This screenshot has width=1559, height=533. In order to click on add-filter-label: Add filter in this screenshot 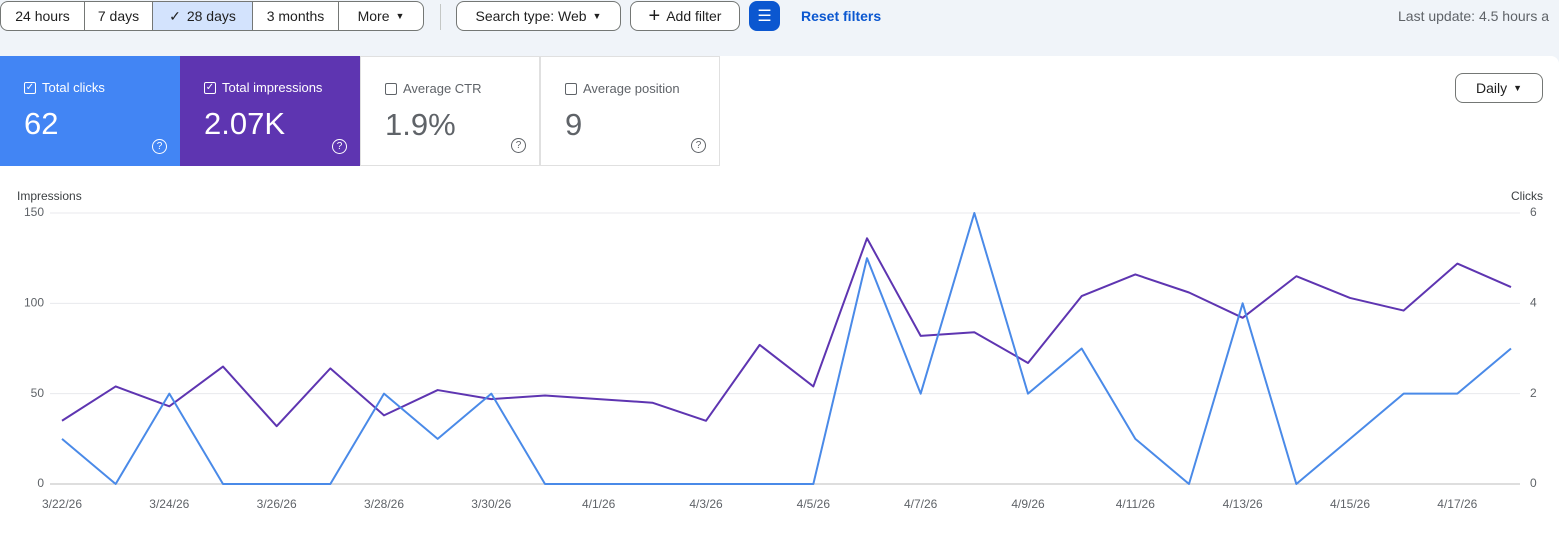, I will do `click(694, 16)`.